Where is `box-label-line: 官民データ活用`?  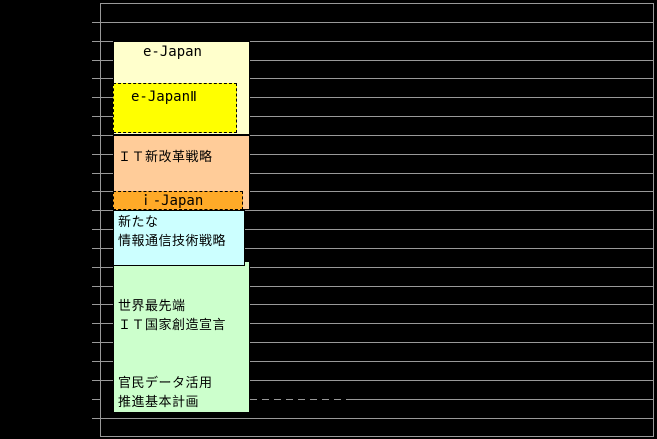
box-label-line: 官民データ活用 is located at coordinates (165, 382).